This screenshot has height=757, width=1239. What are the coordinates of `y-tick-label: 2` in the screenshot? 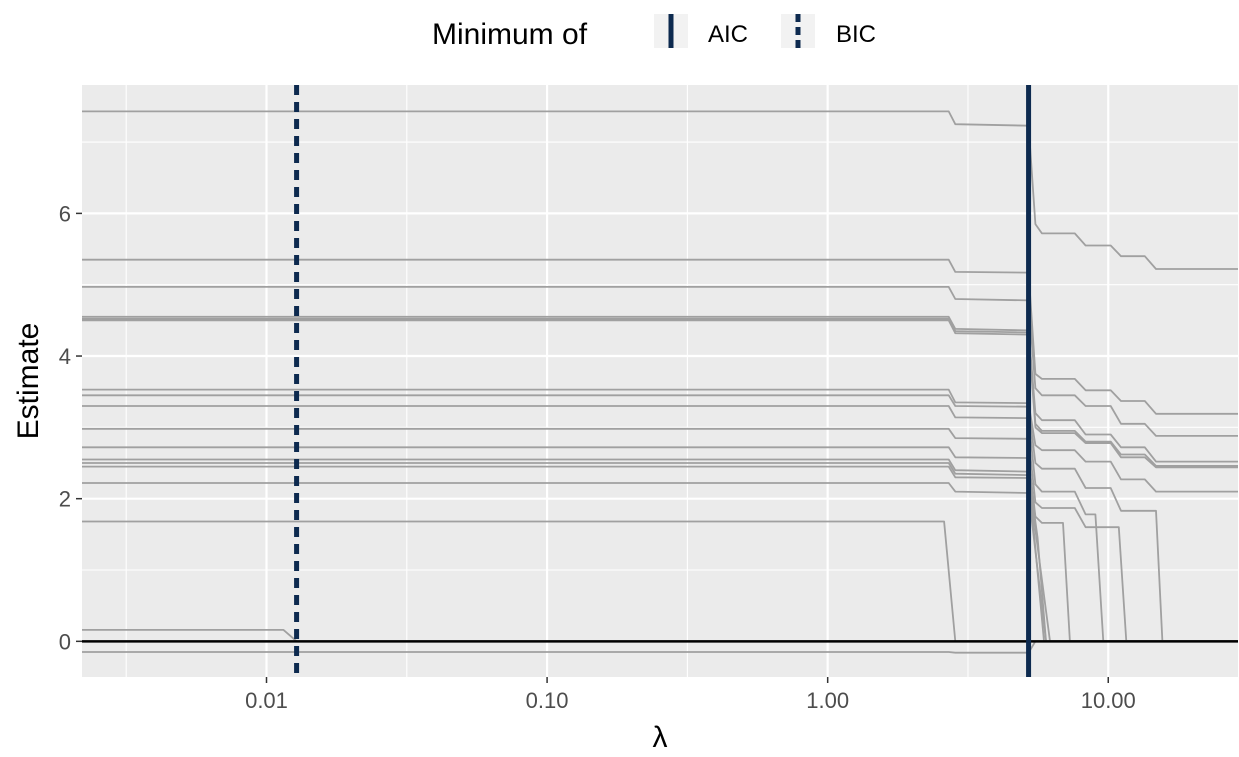 It's located at (65, 499).